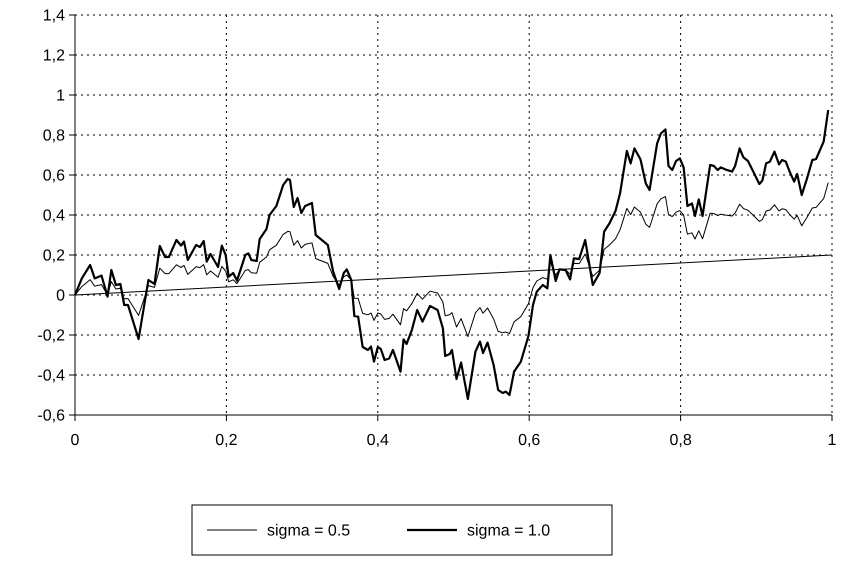 The width and height of the screenshot is (844, 564). Describe the element at coordinates (54, 176) in the screenshot. I see `y-tick-label: 0,6` at that location.